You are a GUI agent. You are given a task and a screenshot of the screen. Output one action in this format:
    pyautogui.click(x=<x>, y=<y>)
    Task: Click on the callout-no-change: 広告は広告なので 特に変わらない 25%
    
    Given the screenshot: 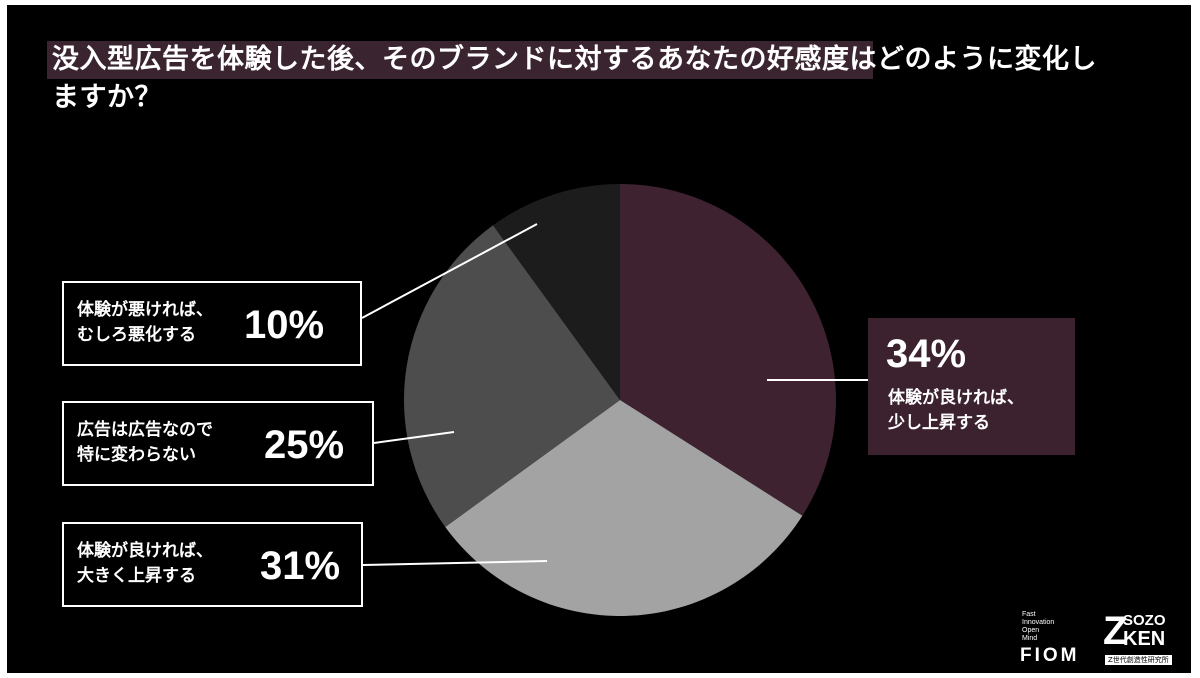 What is the action you would take?
    pyautogui.click(x=218, y=443)
    